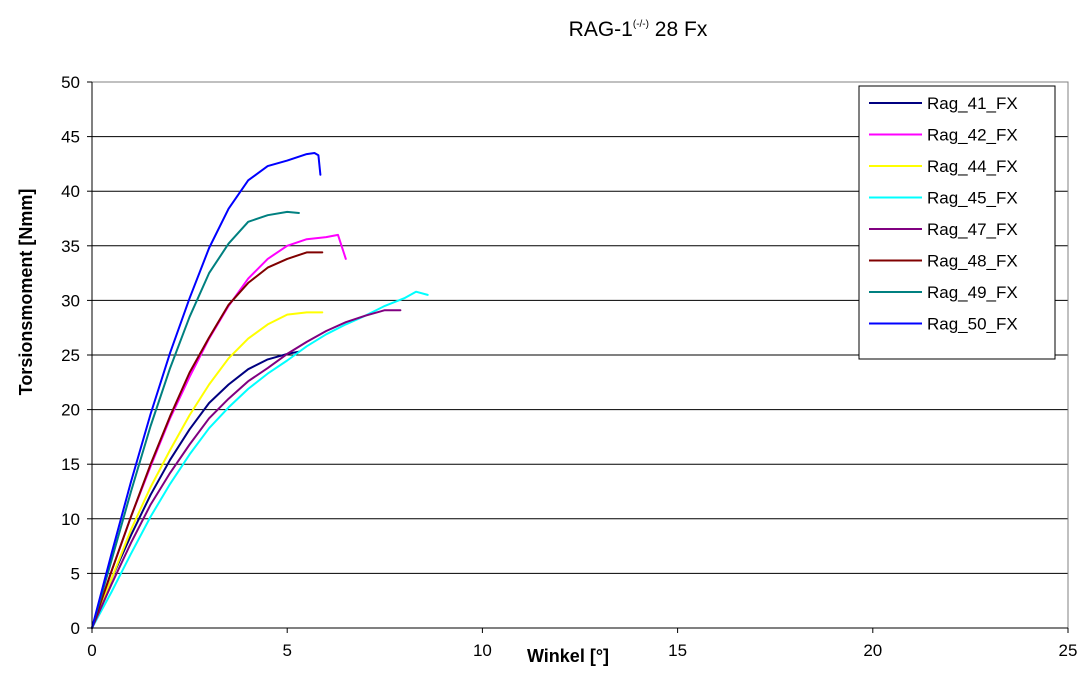  I want to click on series-line-rag-48-fx, so click(207, 440).